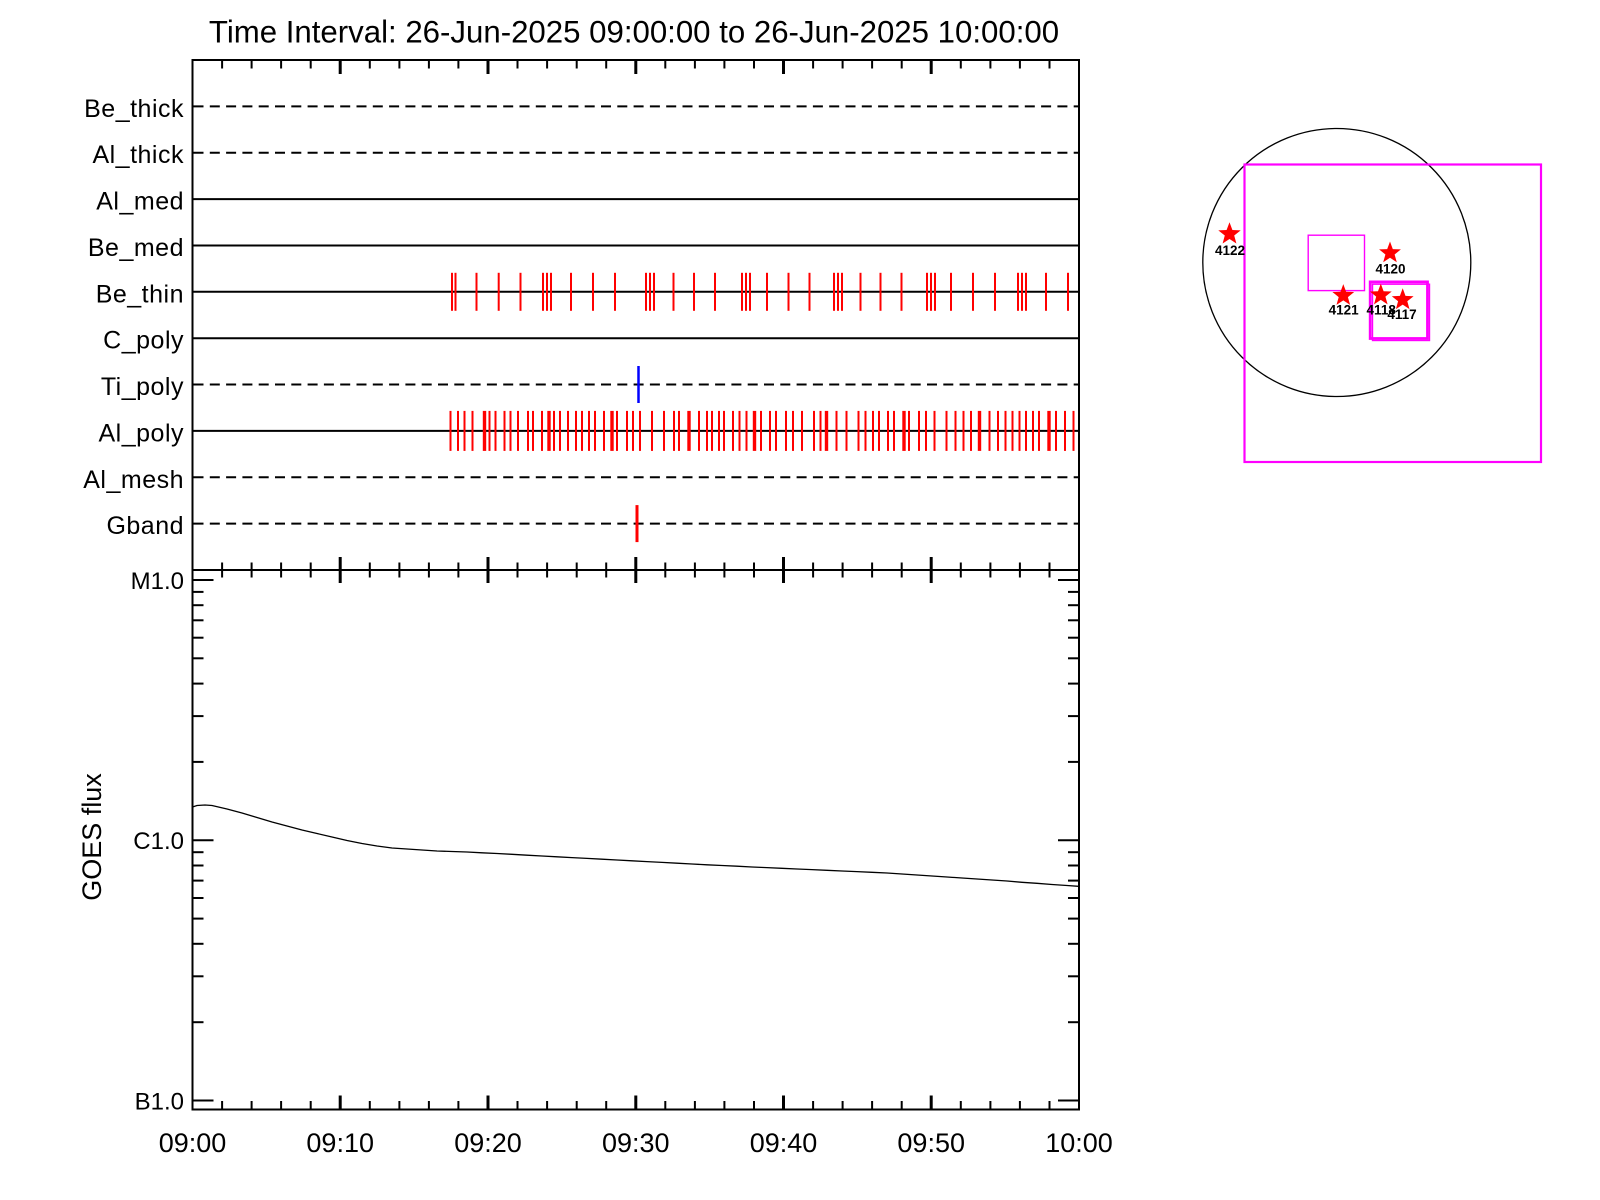 The height and width of the screenshot is (1200, 1600). Describe the element at coordinates (133, 480) in the screenshot. I see `svg-text: Al_mesh` at that location.